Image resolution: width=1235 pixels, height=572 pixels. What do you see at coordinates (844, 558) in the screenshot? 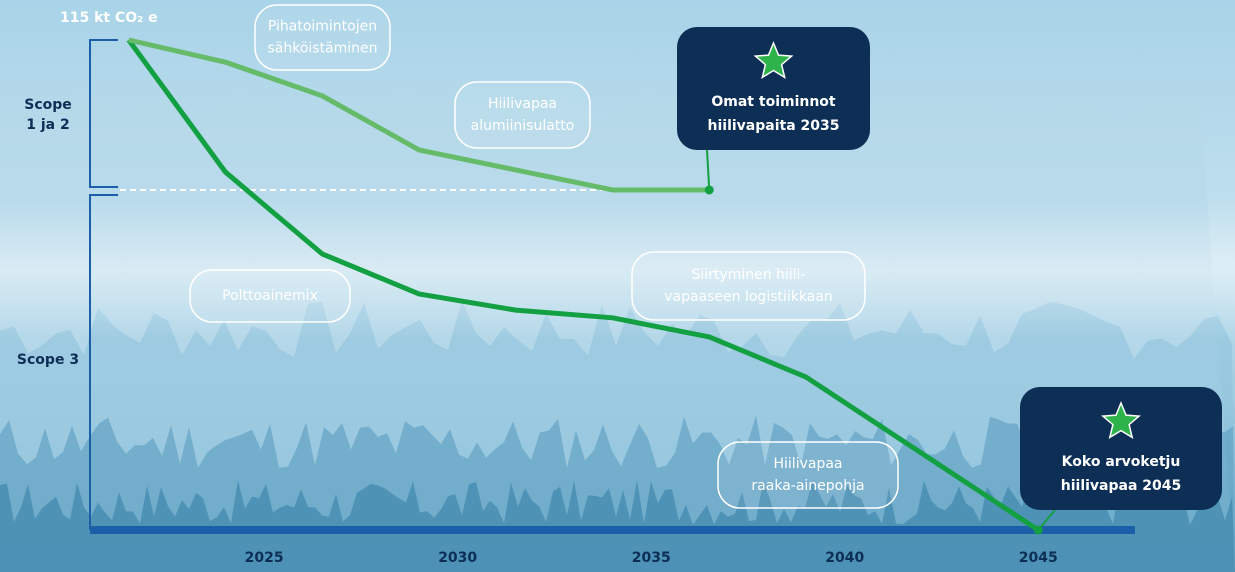
I see `x-tick-label: 2040` at bounding box center [844, 558].